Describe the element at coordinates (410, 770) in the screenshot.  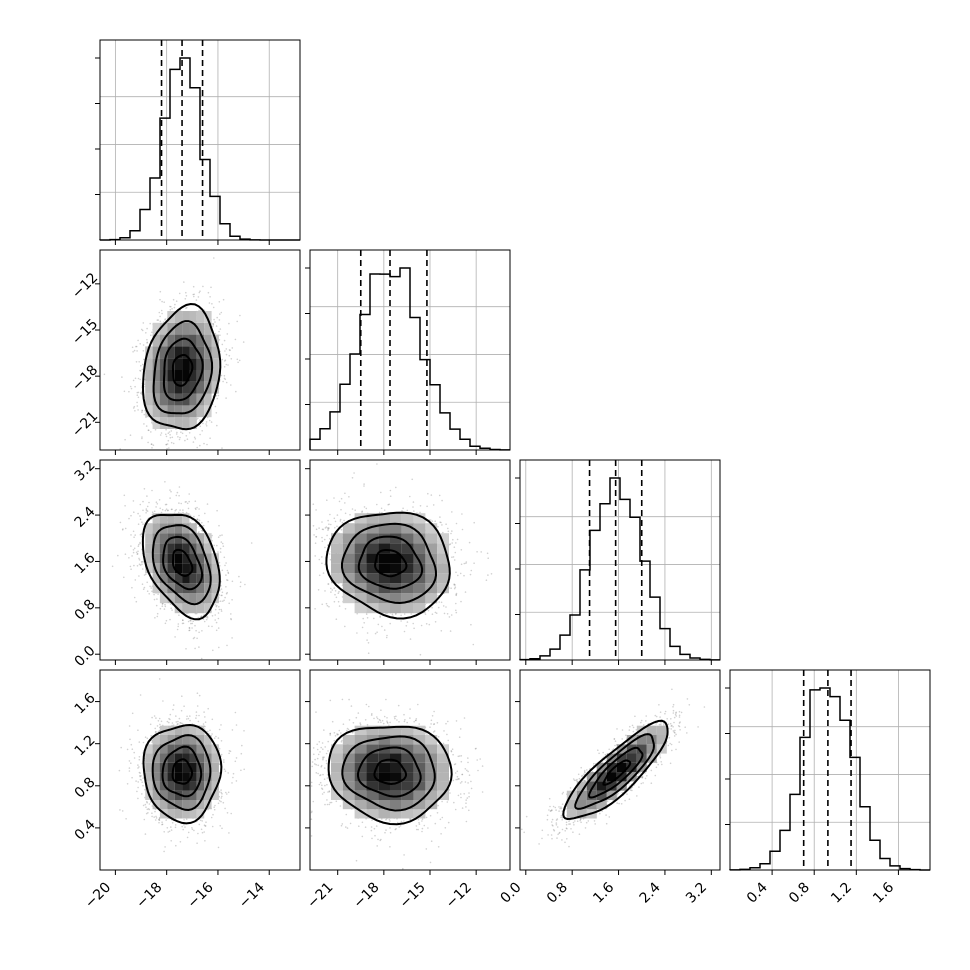
I see `panel-frame` at that location.